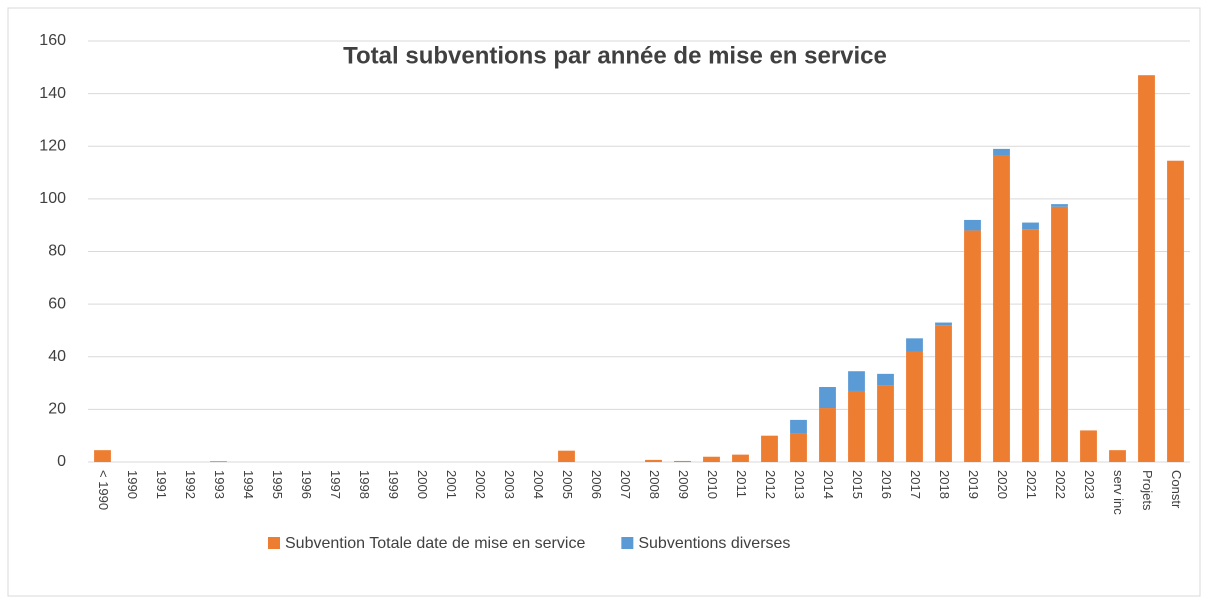 The image size is (1209, 604). I want to click on x-tick-label: 2017, so click(915, 484).